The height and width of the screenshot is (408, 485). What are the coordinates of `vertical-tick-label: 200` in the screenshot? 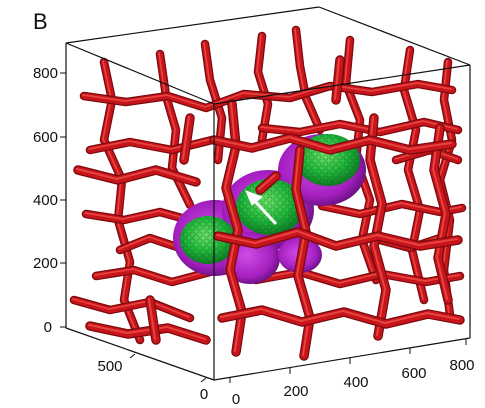 It's located at (45, 263).